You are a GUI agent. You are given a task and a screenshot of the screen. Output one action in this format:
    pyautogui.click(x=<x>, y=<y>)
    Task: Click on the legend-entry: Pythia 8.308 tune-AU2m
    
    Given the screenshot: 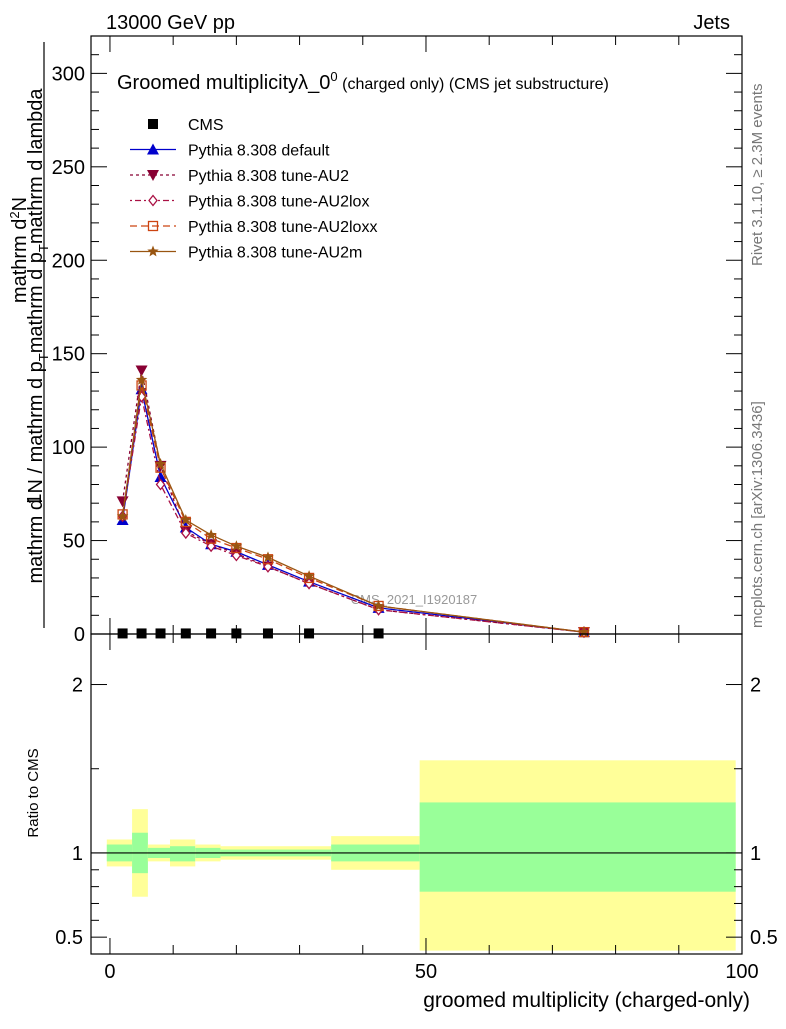 What is the action you would take?
    pyautogui.click(x=246, y=253)
    